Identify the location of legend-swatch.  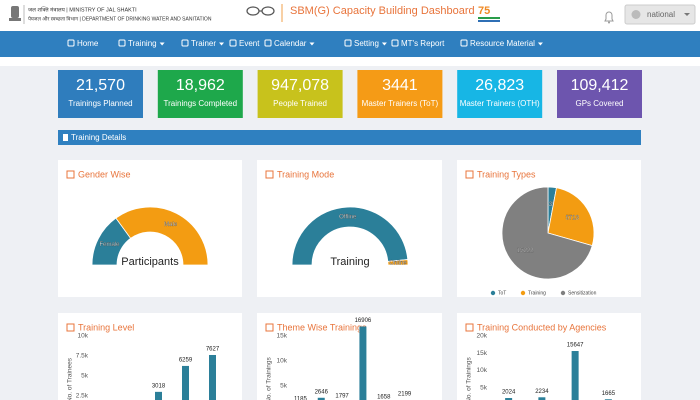
(493, 293).